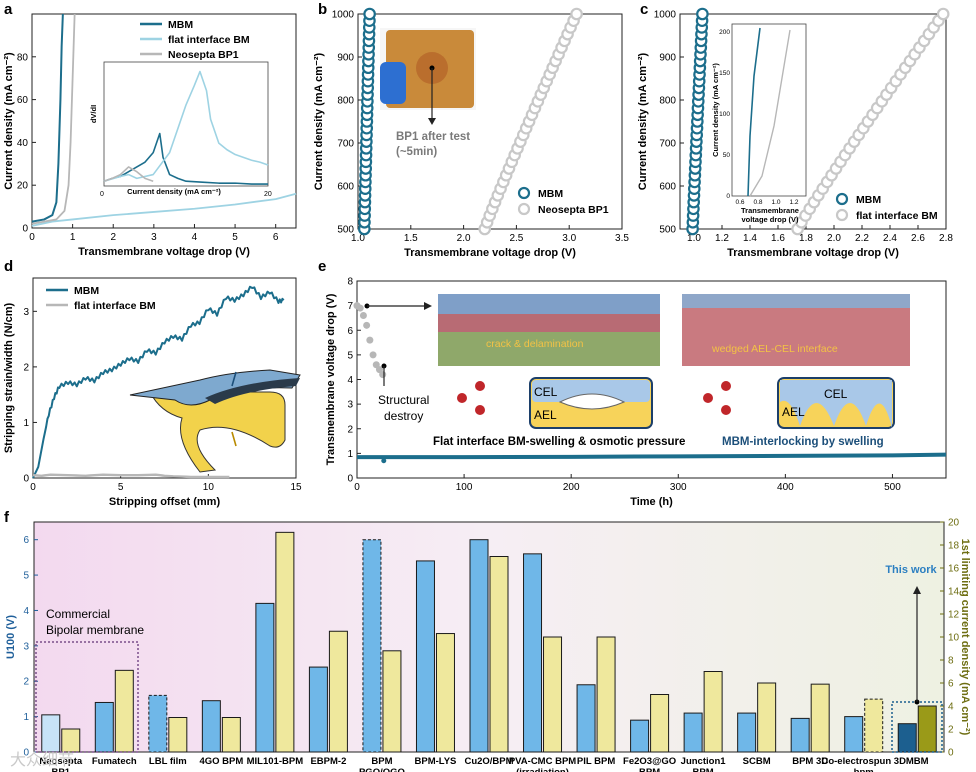 This screenshot has width=976, height=772. I want to click on inset-y-tick-label: 0, so click(728, 196).